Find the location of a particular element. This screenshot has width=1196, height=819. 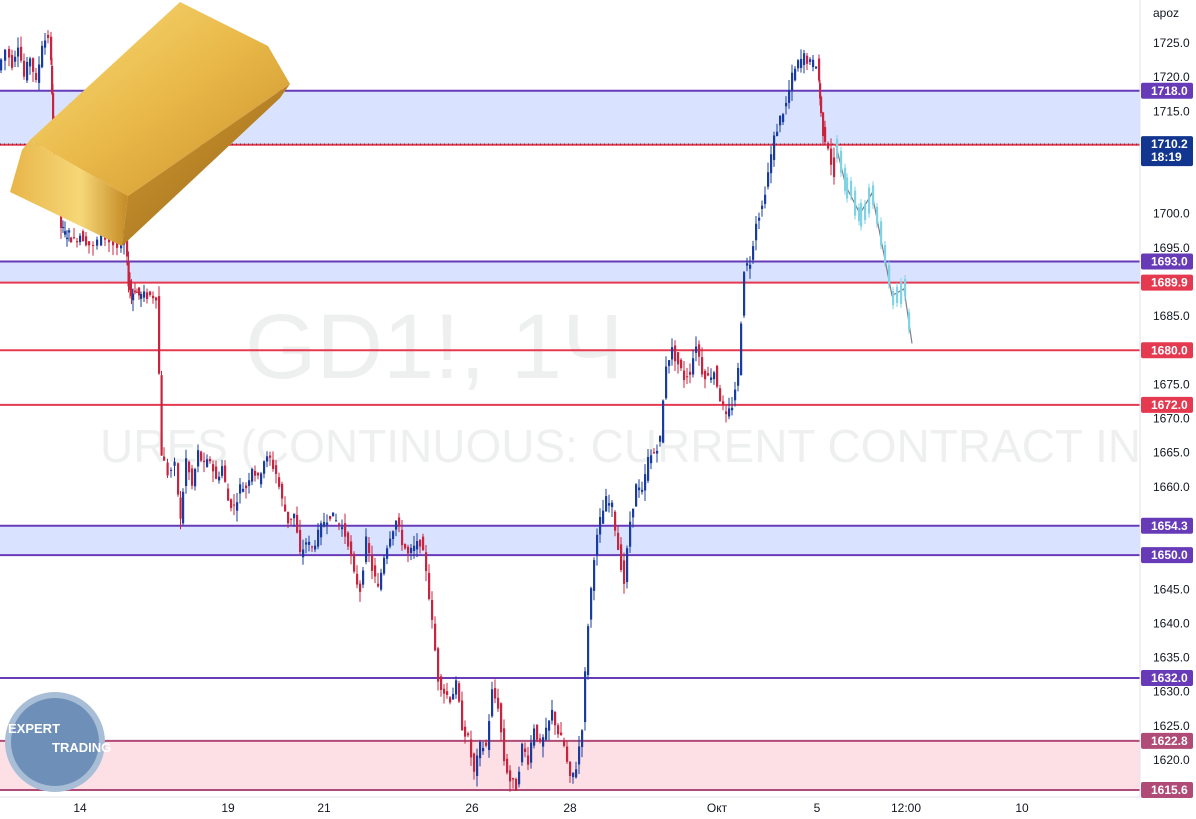

price-tick: 1725.0 is located at coordinates (1171, 43).